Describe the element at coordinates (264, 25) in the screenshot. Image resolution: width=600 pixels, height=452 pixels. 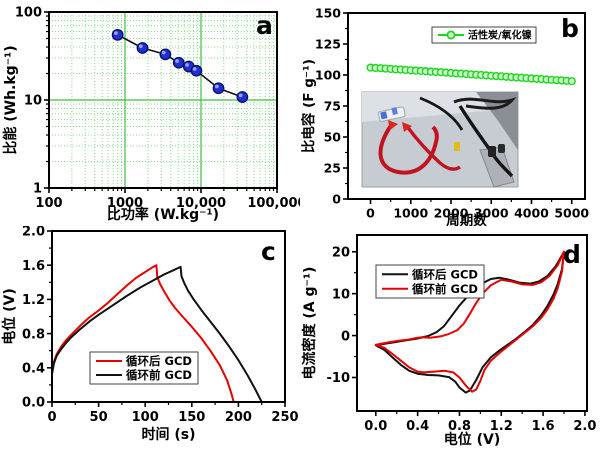
I see `panel-letter-a: a` at that location.